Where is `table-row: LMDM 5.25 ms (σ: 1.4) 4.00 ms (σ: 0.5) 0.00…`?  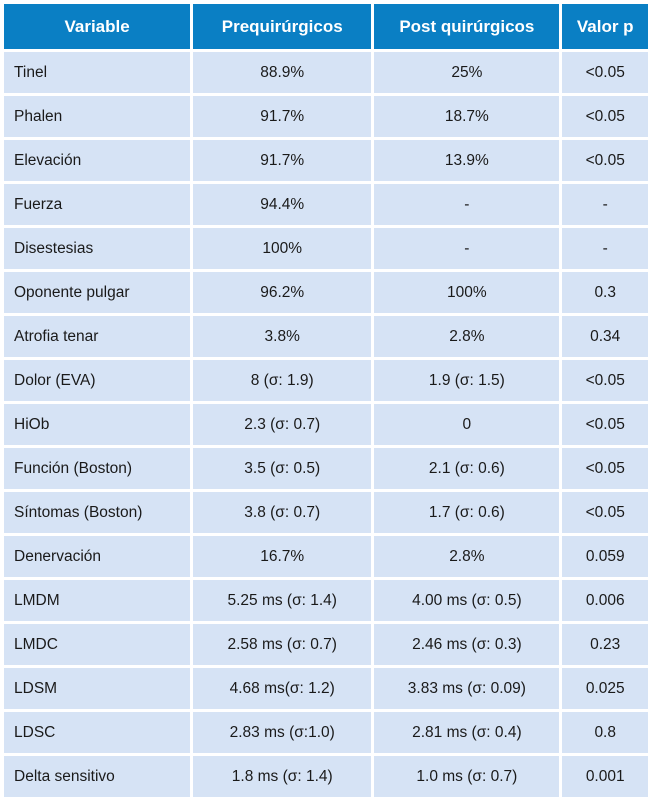
table-row: LMDM 5.25 ms (σ: 1.4) 4.00 ms (σ: 0.5) 0.00… is located at coordinates (326, 600).